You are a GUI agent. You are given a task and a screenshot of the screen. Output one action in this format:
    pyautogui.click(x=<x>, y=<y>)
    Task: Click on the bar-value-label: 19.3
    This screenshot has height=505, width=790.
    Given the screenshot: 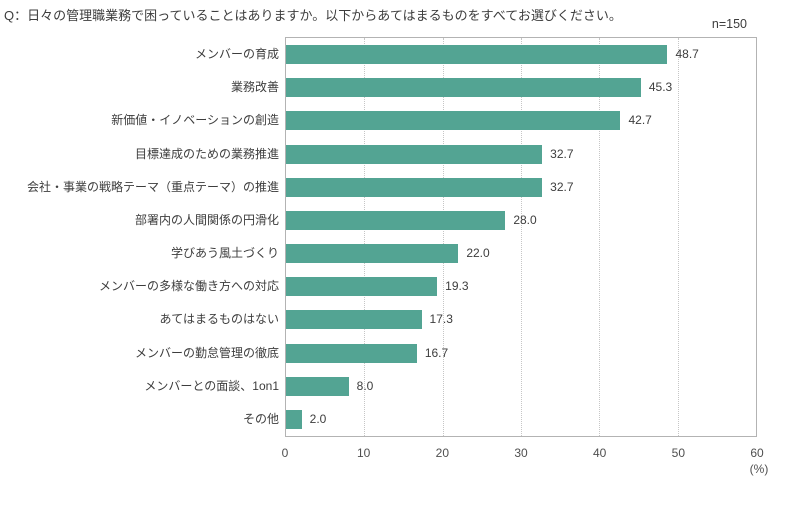 What is the action you would take?
    pyautogui.click(x=457, y=286)
    